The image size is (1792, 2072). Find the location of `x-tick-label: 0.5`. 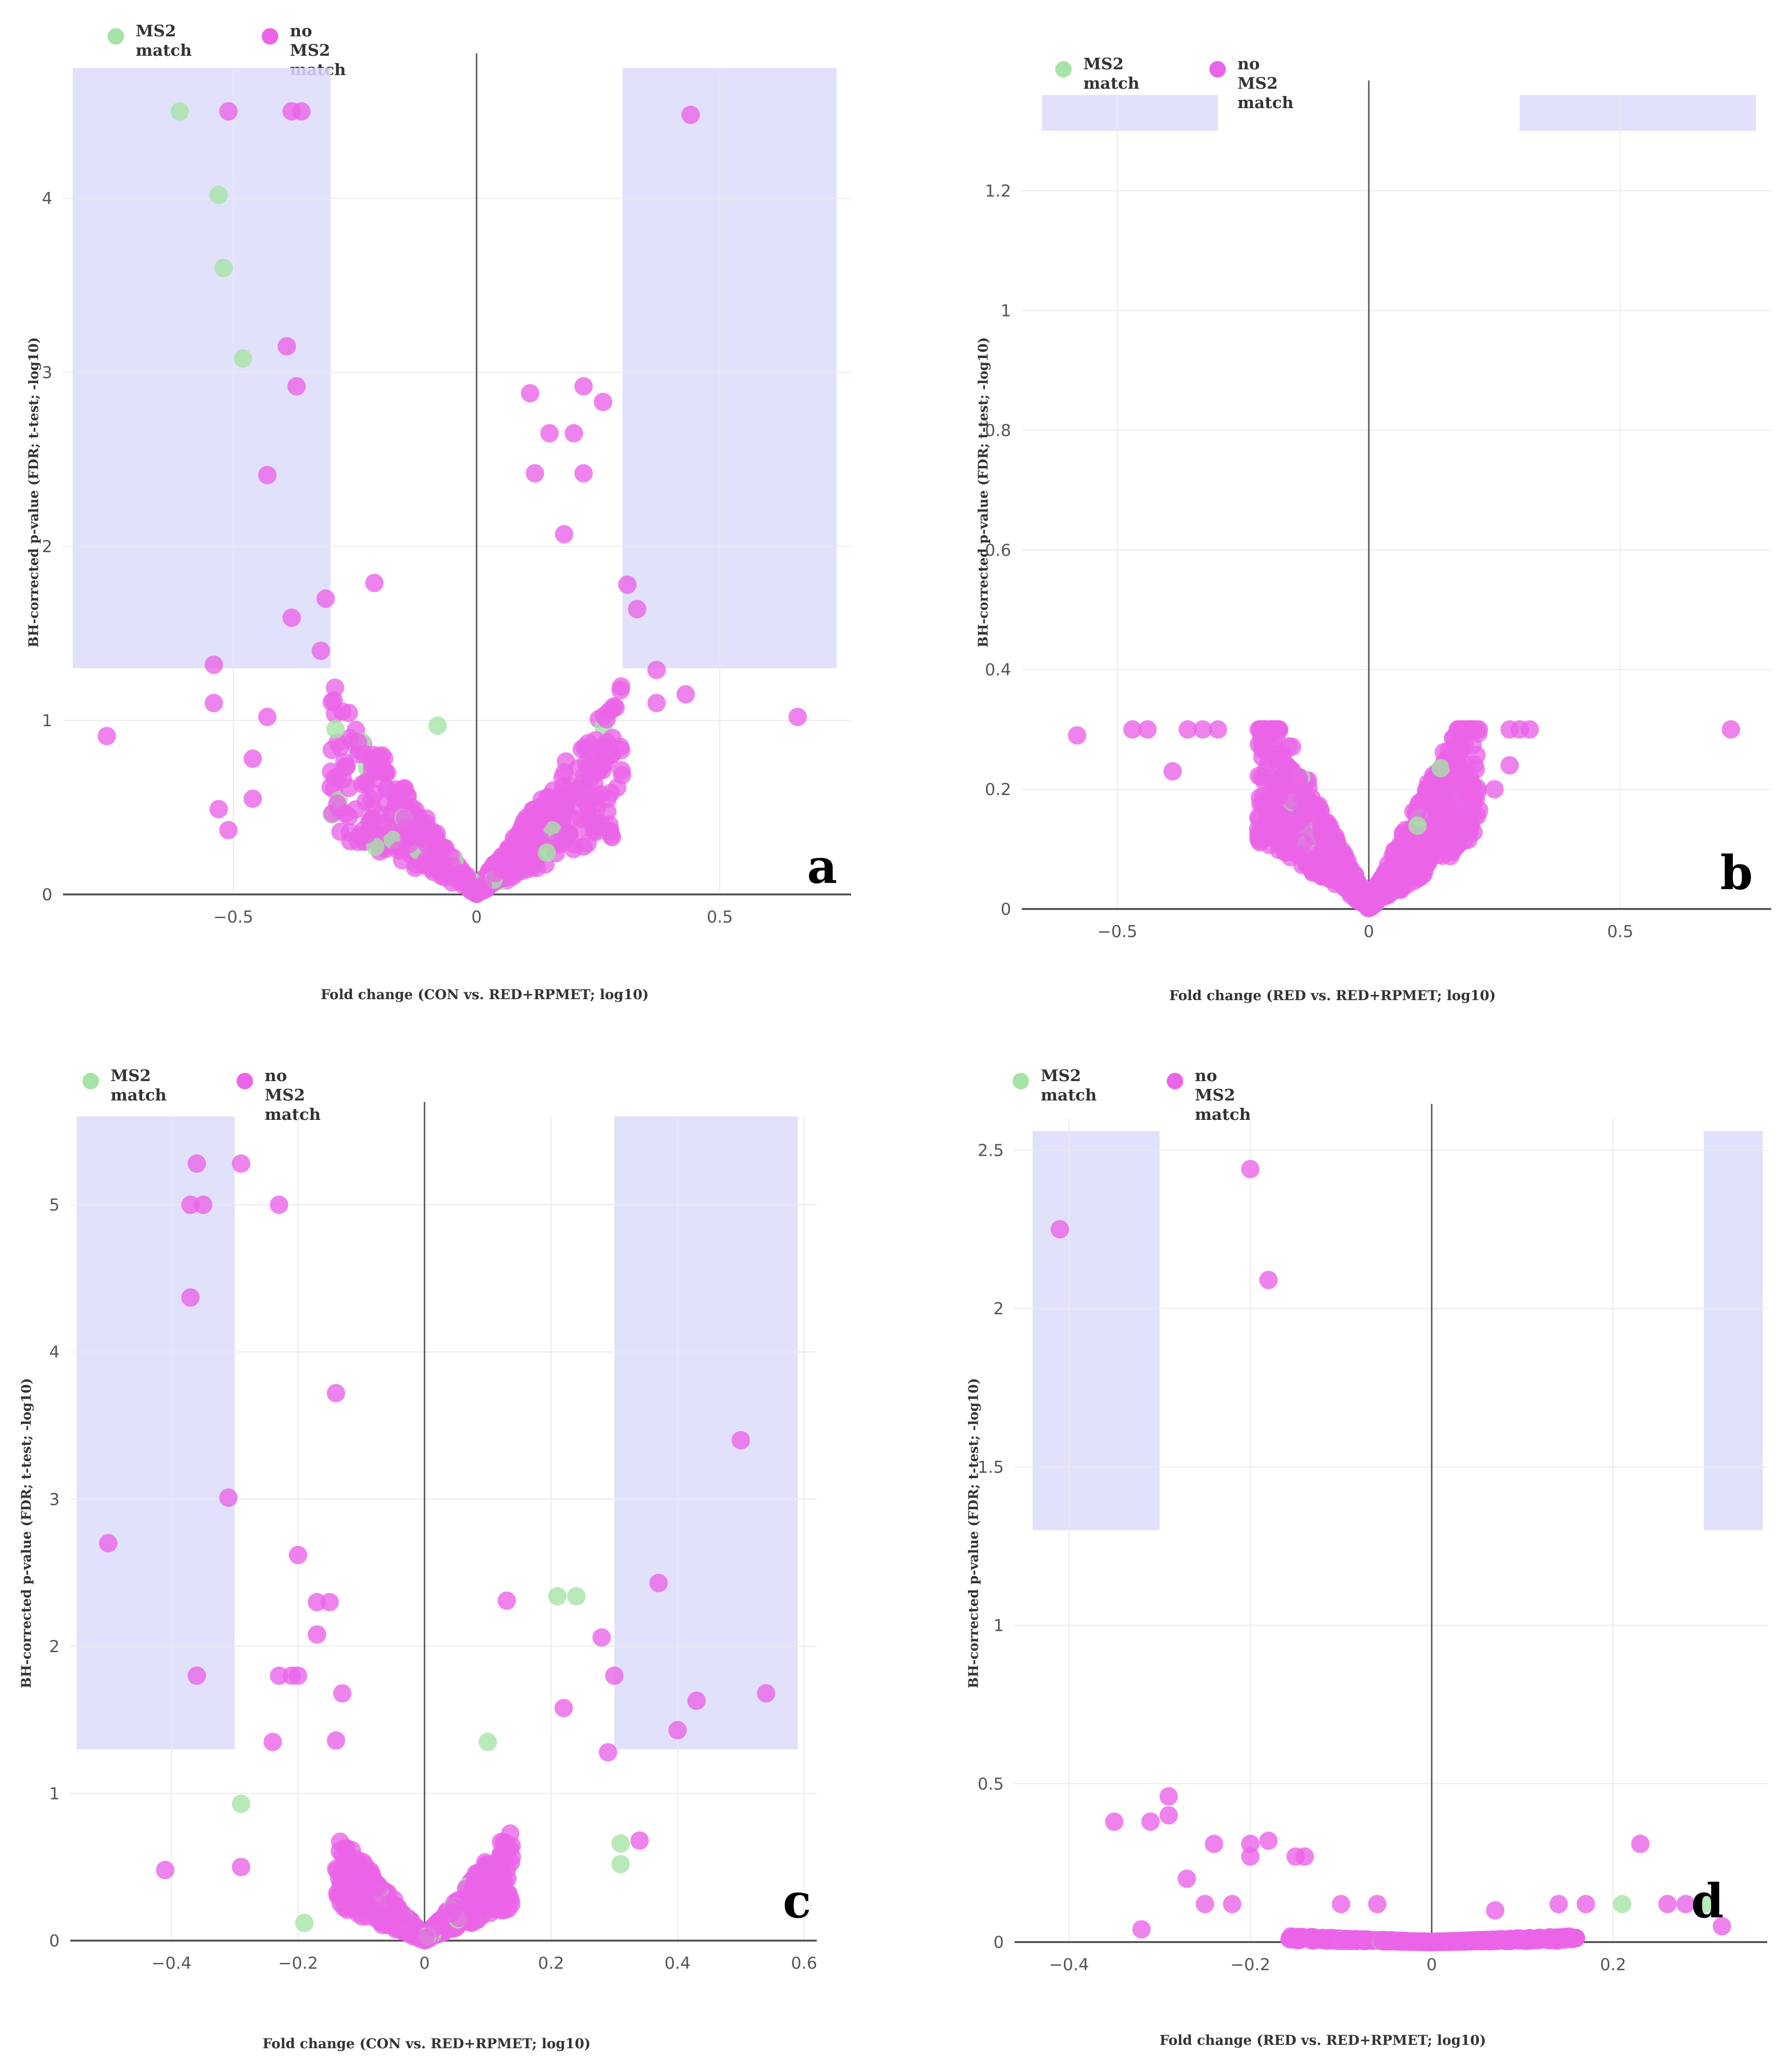

x-tick-label: 0.5 is located at coordinates (720, 917).